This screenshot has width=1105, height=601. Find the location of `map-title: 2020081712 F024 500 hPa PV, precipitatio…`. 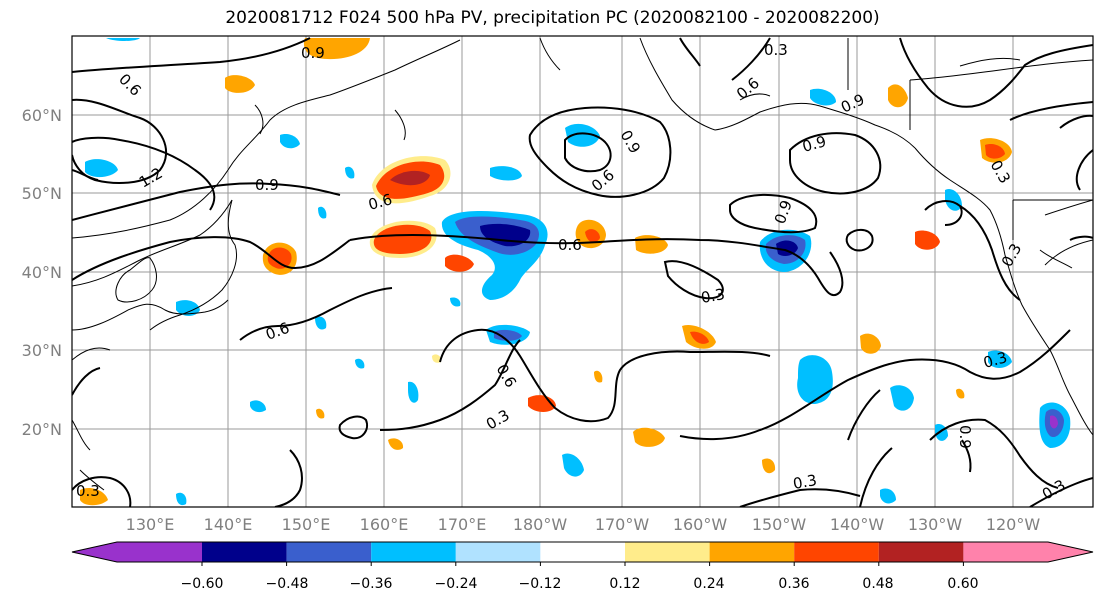

map-title: 2020081712 F024 500 hPa PV, precipitatio… is located at coordinates (552, 18).